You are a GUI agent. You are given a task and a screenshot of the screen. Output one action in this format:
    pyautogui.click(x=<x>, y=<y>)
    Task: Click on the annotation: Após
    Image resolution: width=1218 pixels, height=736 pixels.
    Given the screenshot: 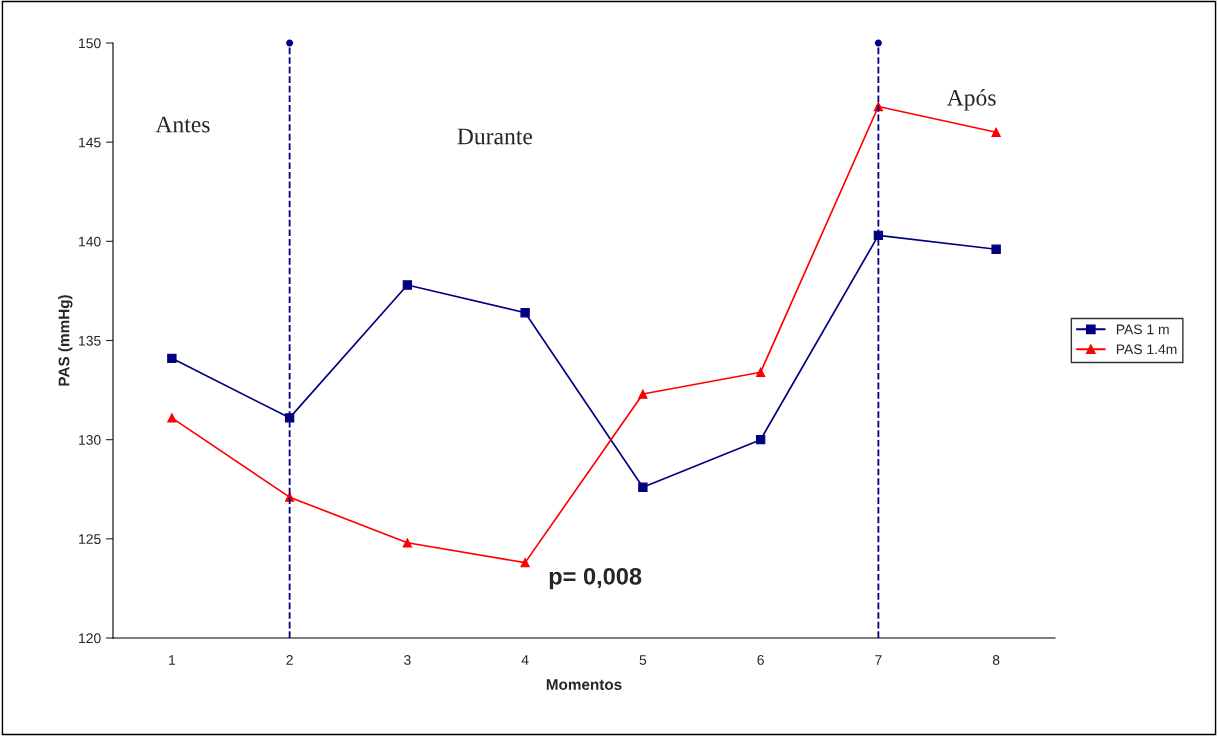 What is the action you would take?
    pyautogui.click(x=971, y=100)
    